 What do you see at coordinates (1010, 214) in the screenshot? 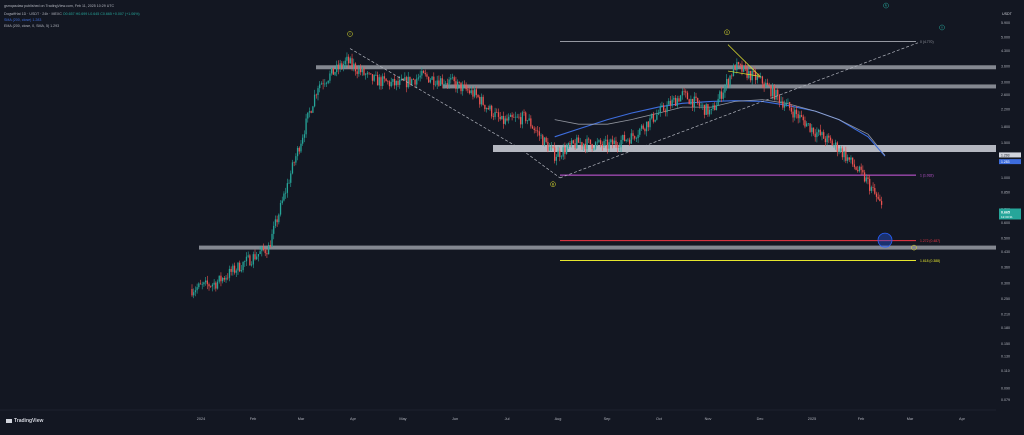
I see `last-price-tag` at bounding box center [1010, 214].